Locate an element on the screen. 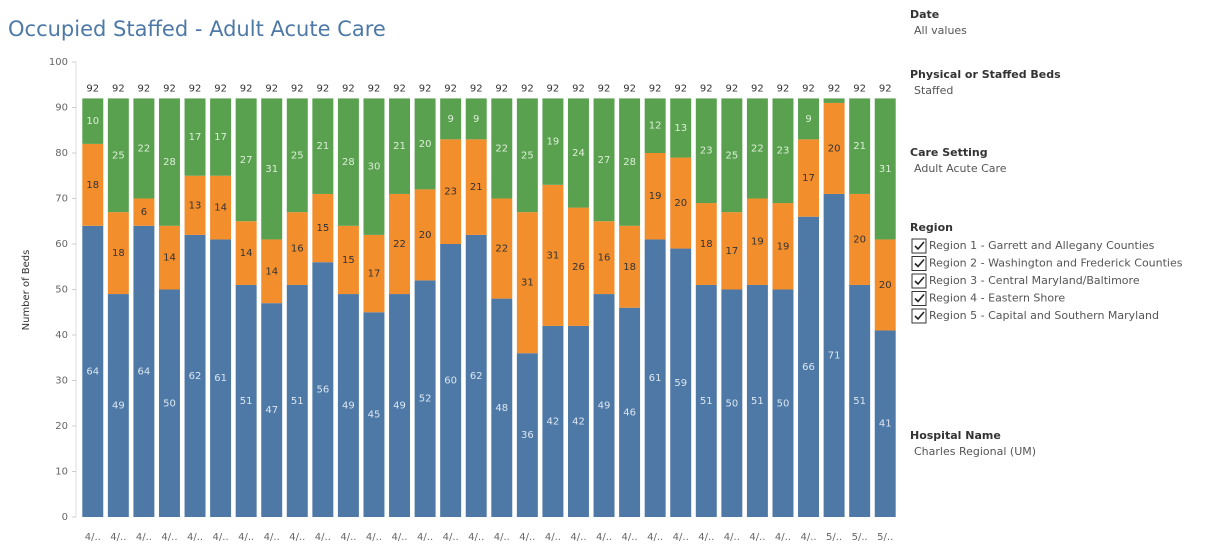  filter-value: All values is located at coordinates (940, 30).